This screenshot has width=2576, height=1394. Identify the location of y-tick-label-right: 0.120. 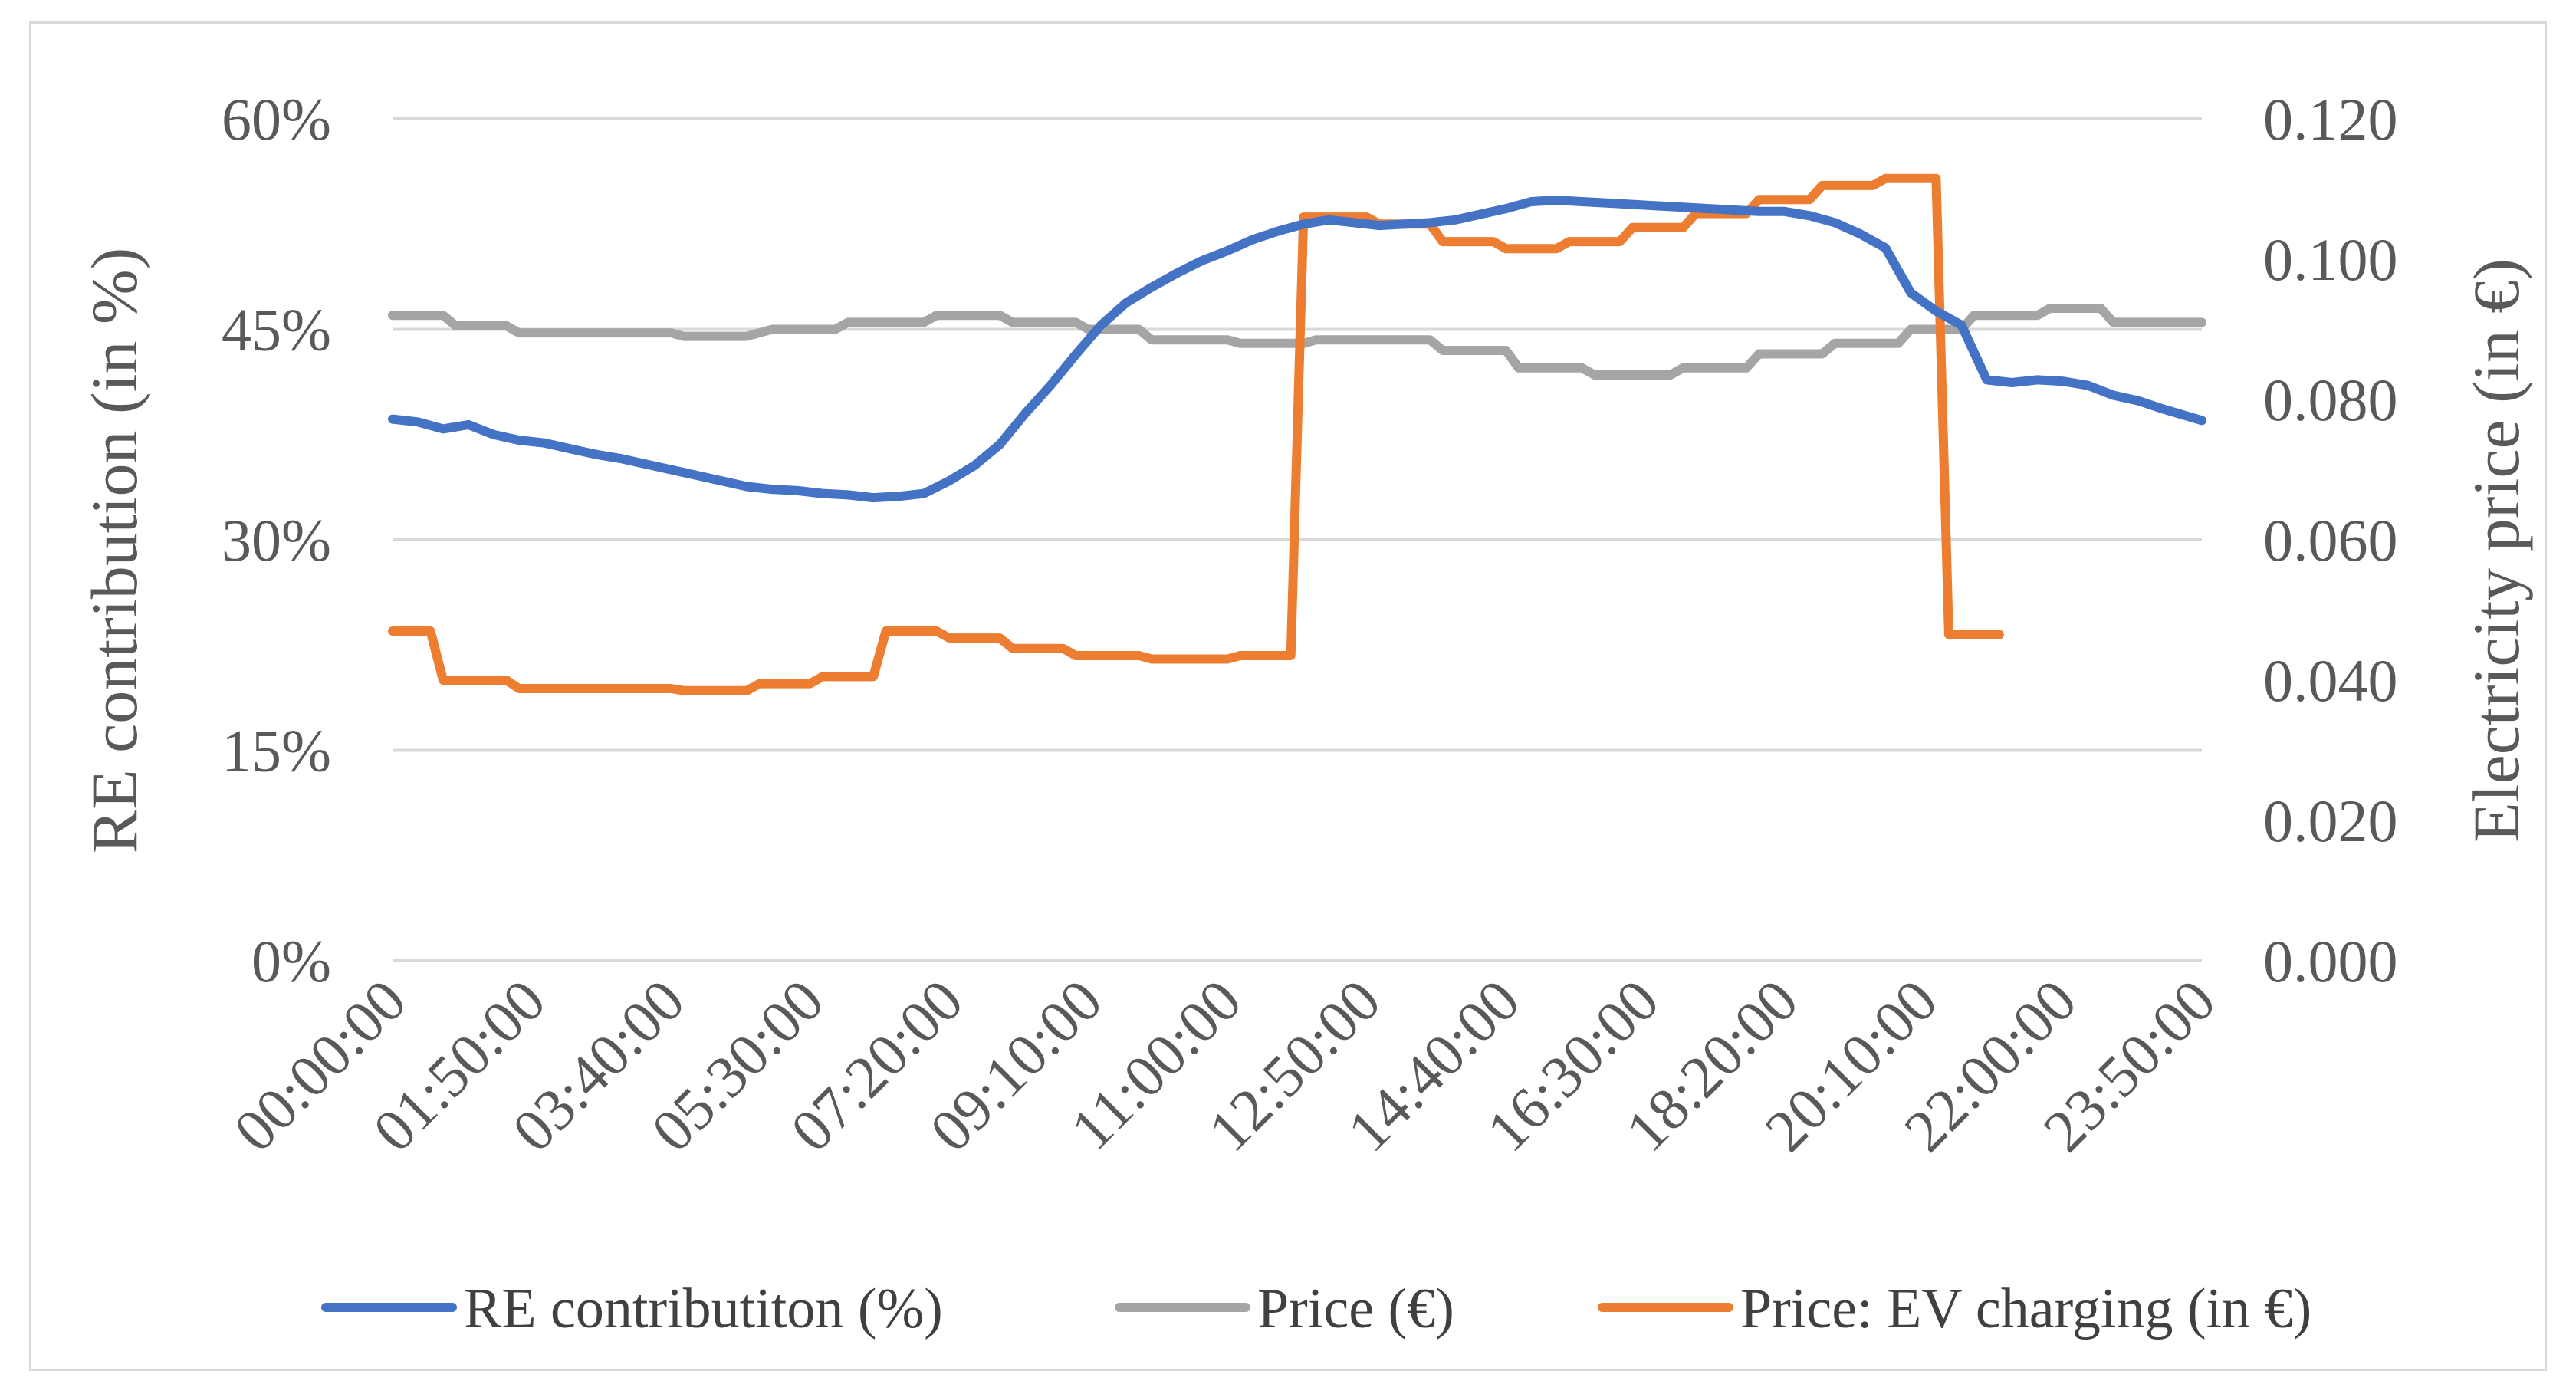
(2330, 119).